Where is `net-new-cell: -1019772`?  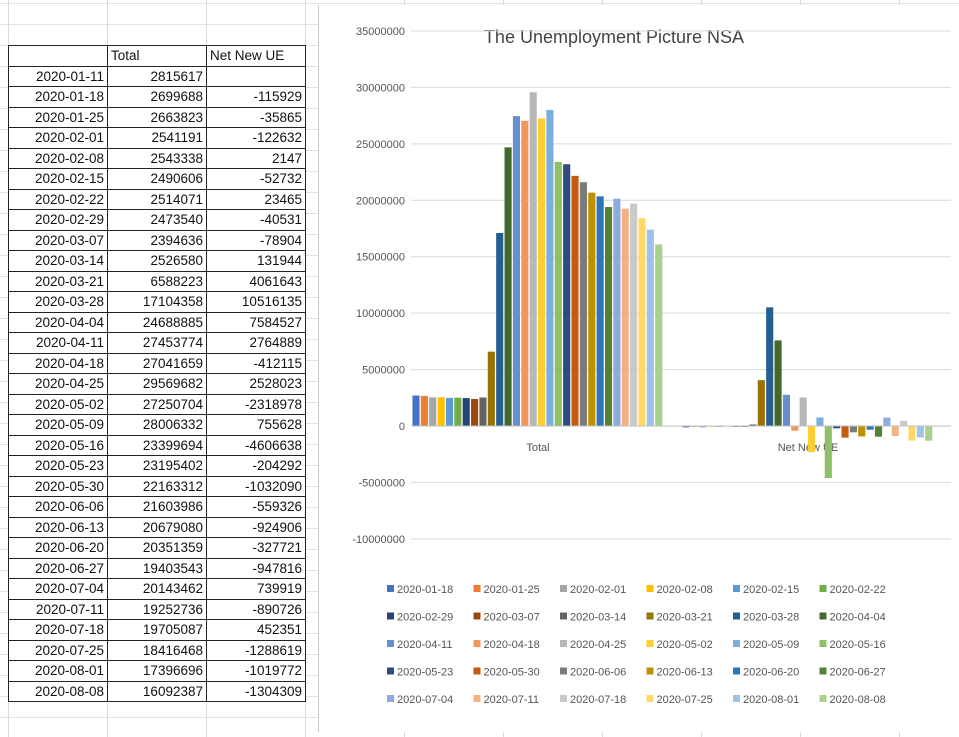 net-new-cell: -1019772 is located at coordinates (256, 671).